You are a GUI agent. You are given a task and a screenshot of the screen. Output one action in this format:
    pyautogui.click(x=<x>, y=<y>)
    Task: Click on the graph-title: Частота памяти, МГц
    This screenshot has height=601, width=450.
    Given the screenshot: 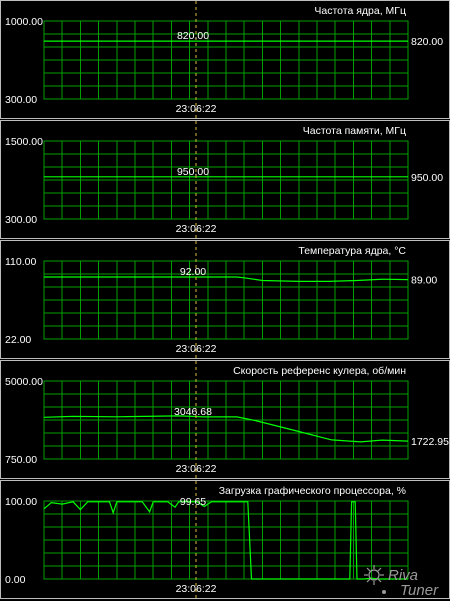 What is the action you would take?
    pyautogui.click(x=354, y=131)
    